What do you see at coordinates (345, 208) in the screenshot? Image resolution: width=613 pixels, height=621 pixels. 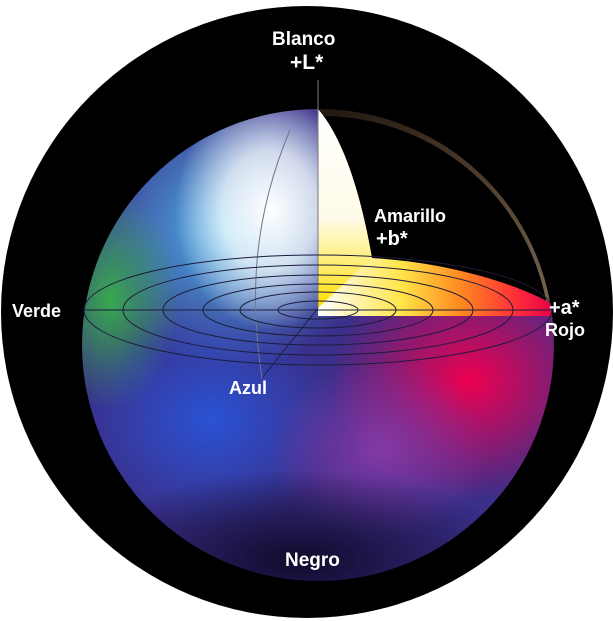 I see `exposed-slice` at bounding box center [345, 208].